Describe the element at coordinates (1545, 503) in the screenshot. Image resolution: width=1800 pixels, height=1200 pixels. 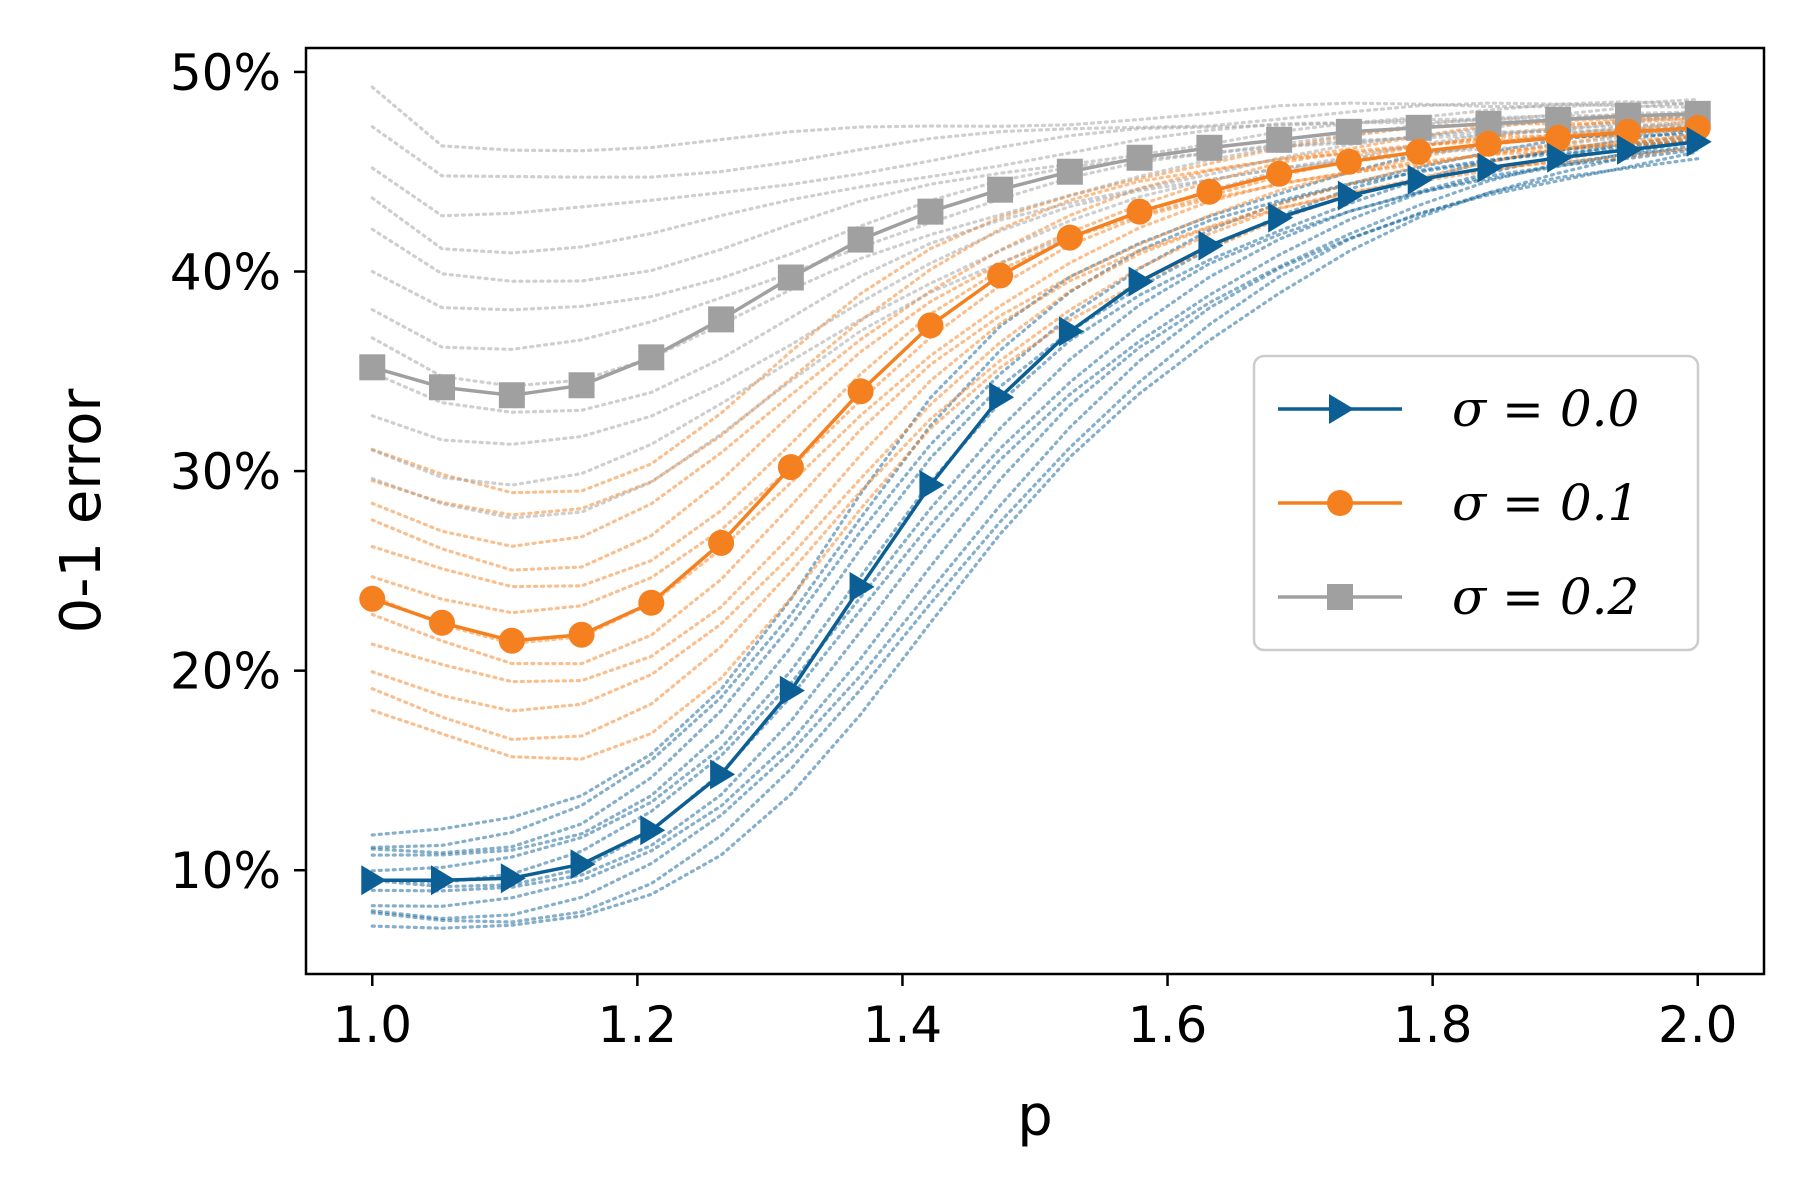
I see `legend-label: σ = 0.1` at that location.